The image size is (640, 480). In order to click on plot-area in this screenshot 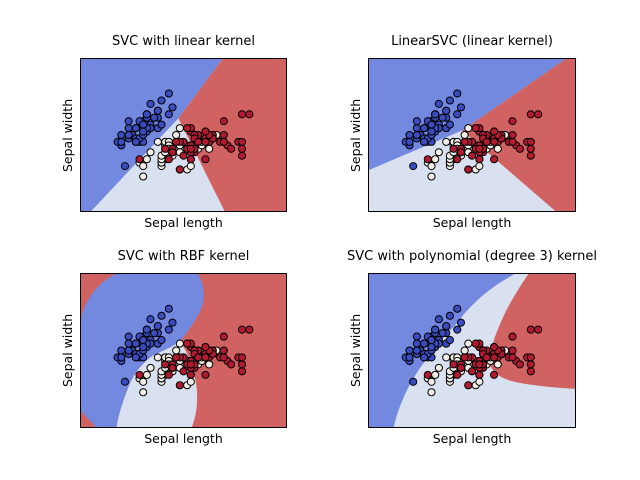, I will do `click(183, 350)`.